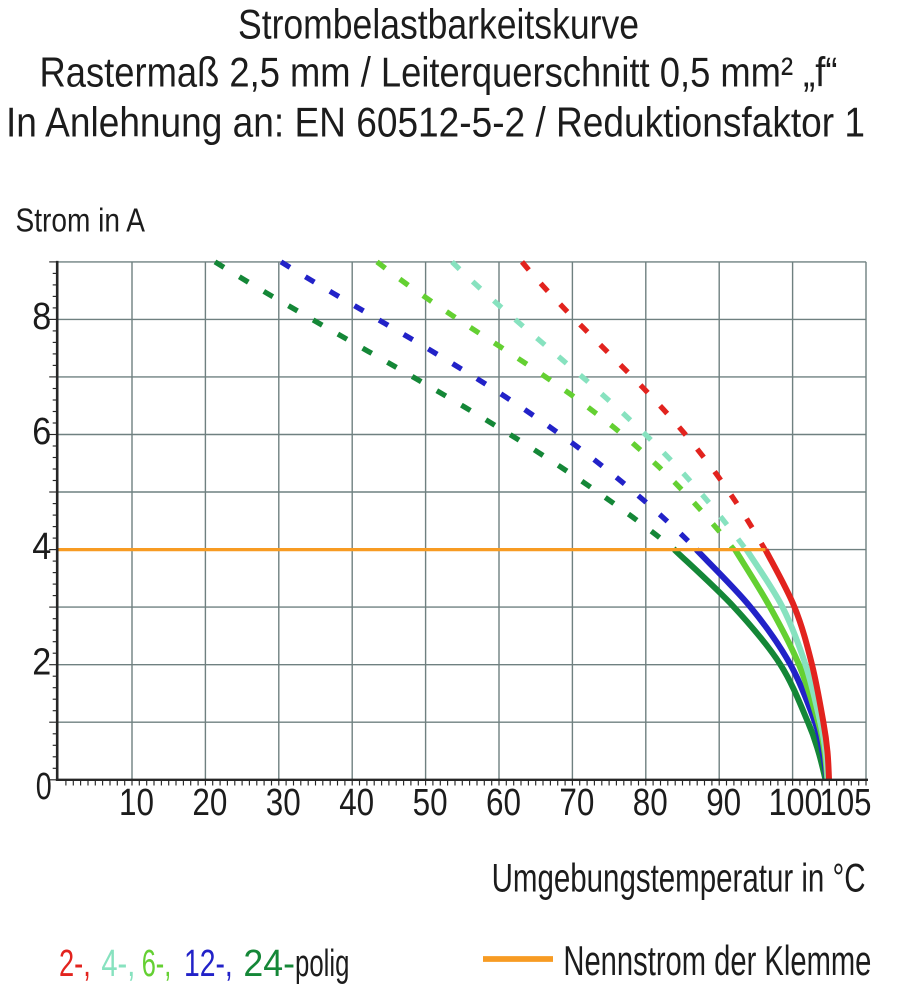  I want to click on svg-text: Umgebungstemperatur in °C, so click(679, 879).